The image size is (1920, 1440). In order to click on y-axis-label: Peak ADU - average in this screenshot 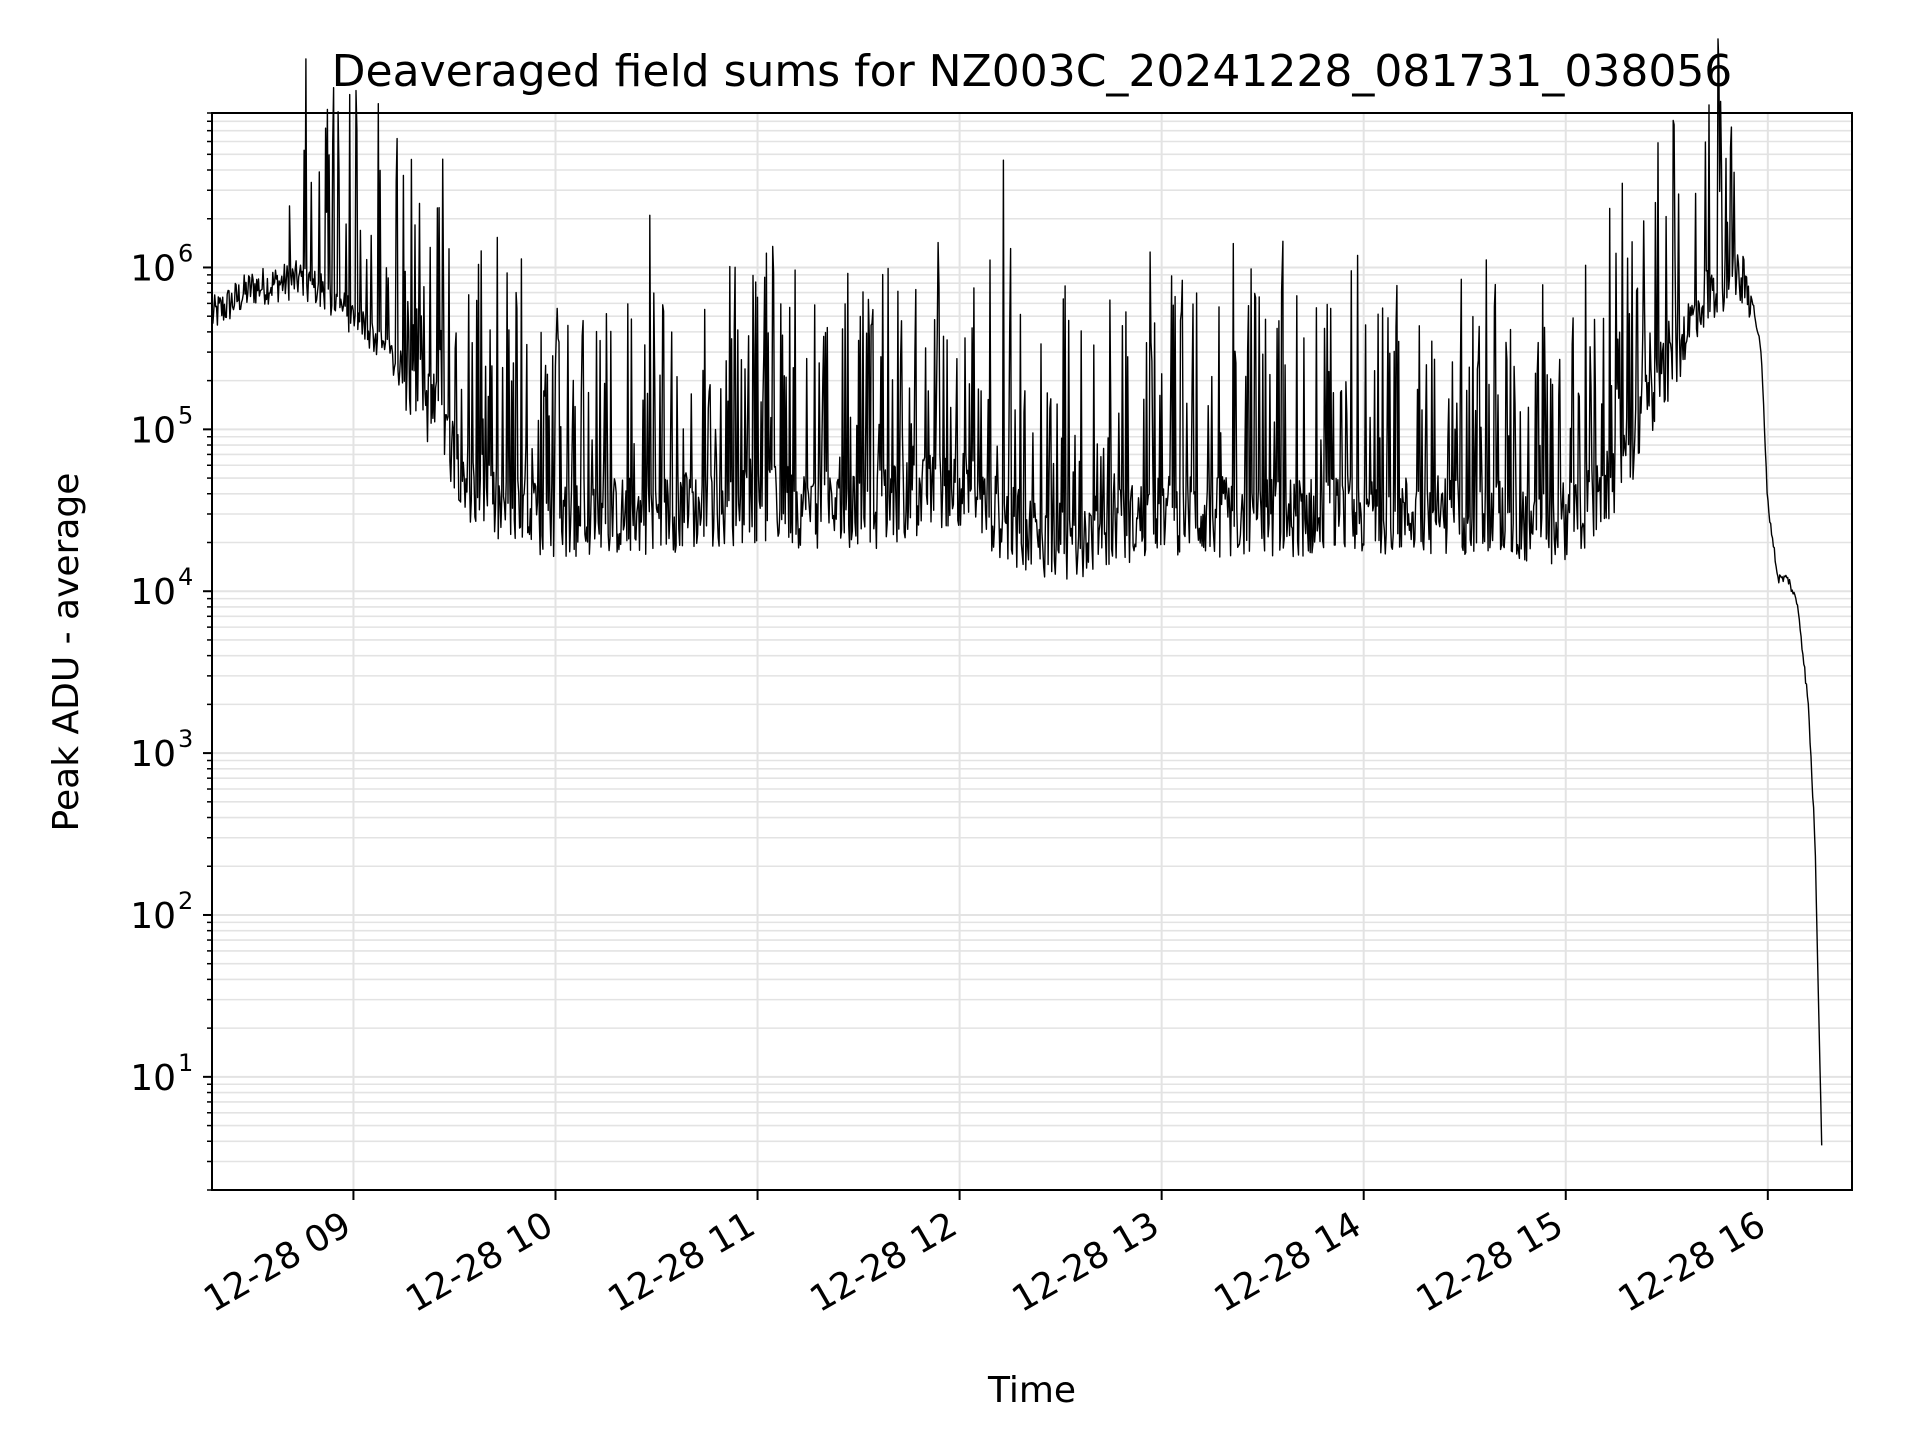, I will do `click(66, 652)`.